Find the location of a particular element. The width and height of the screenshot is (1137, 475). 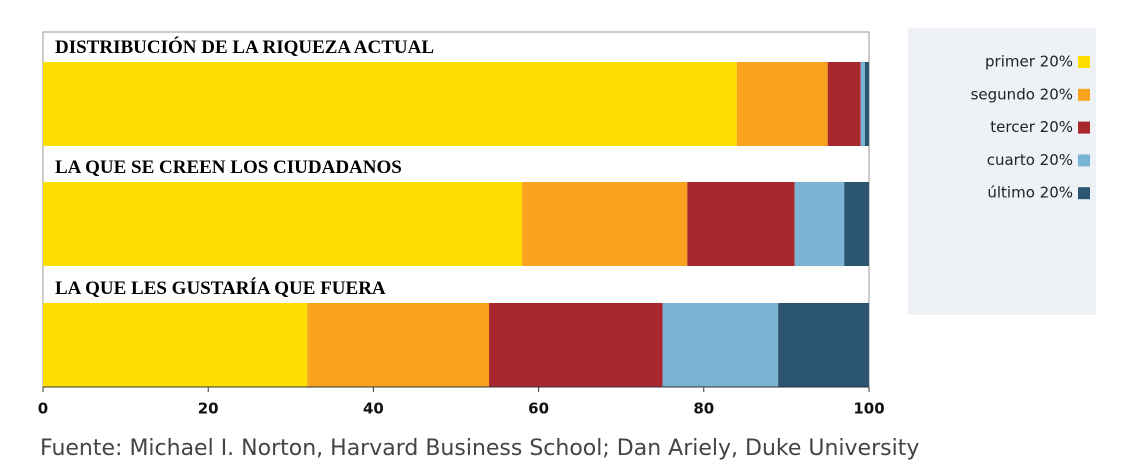

x-tick-label: 80 is located at coordinates (703, 409).